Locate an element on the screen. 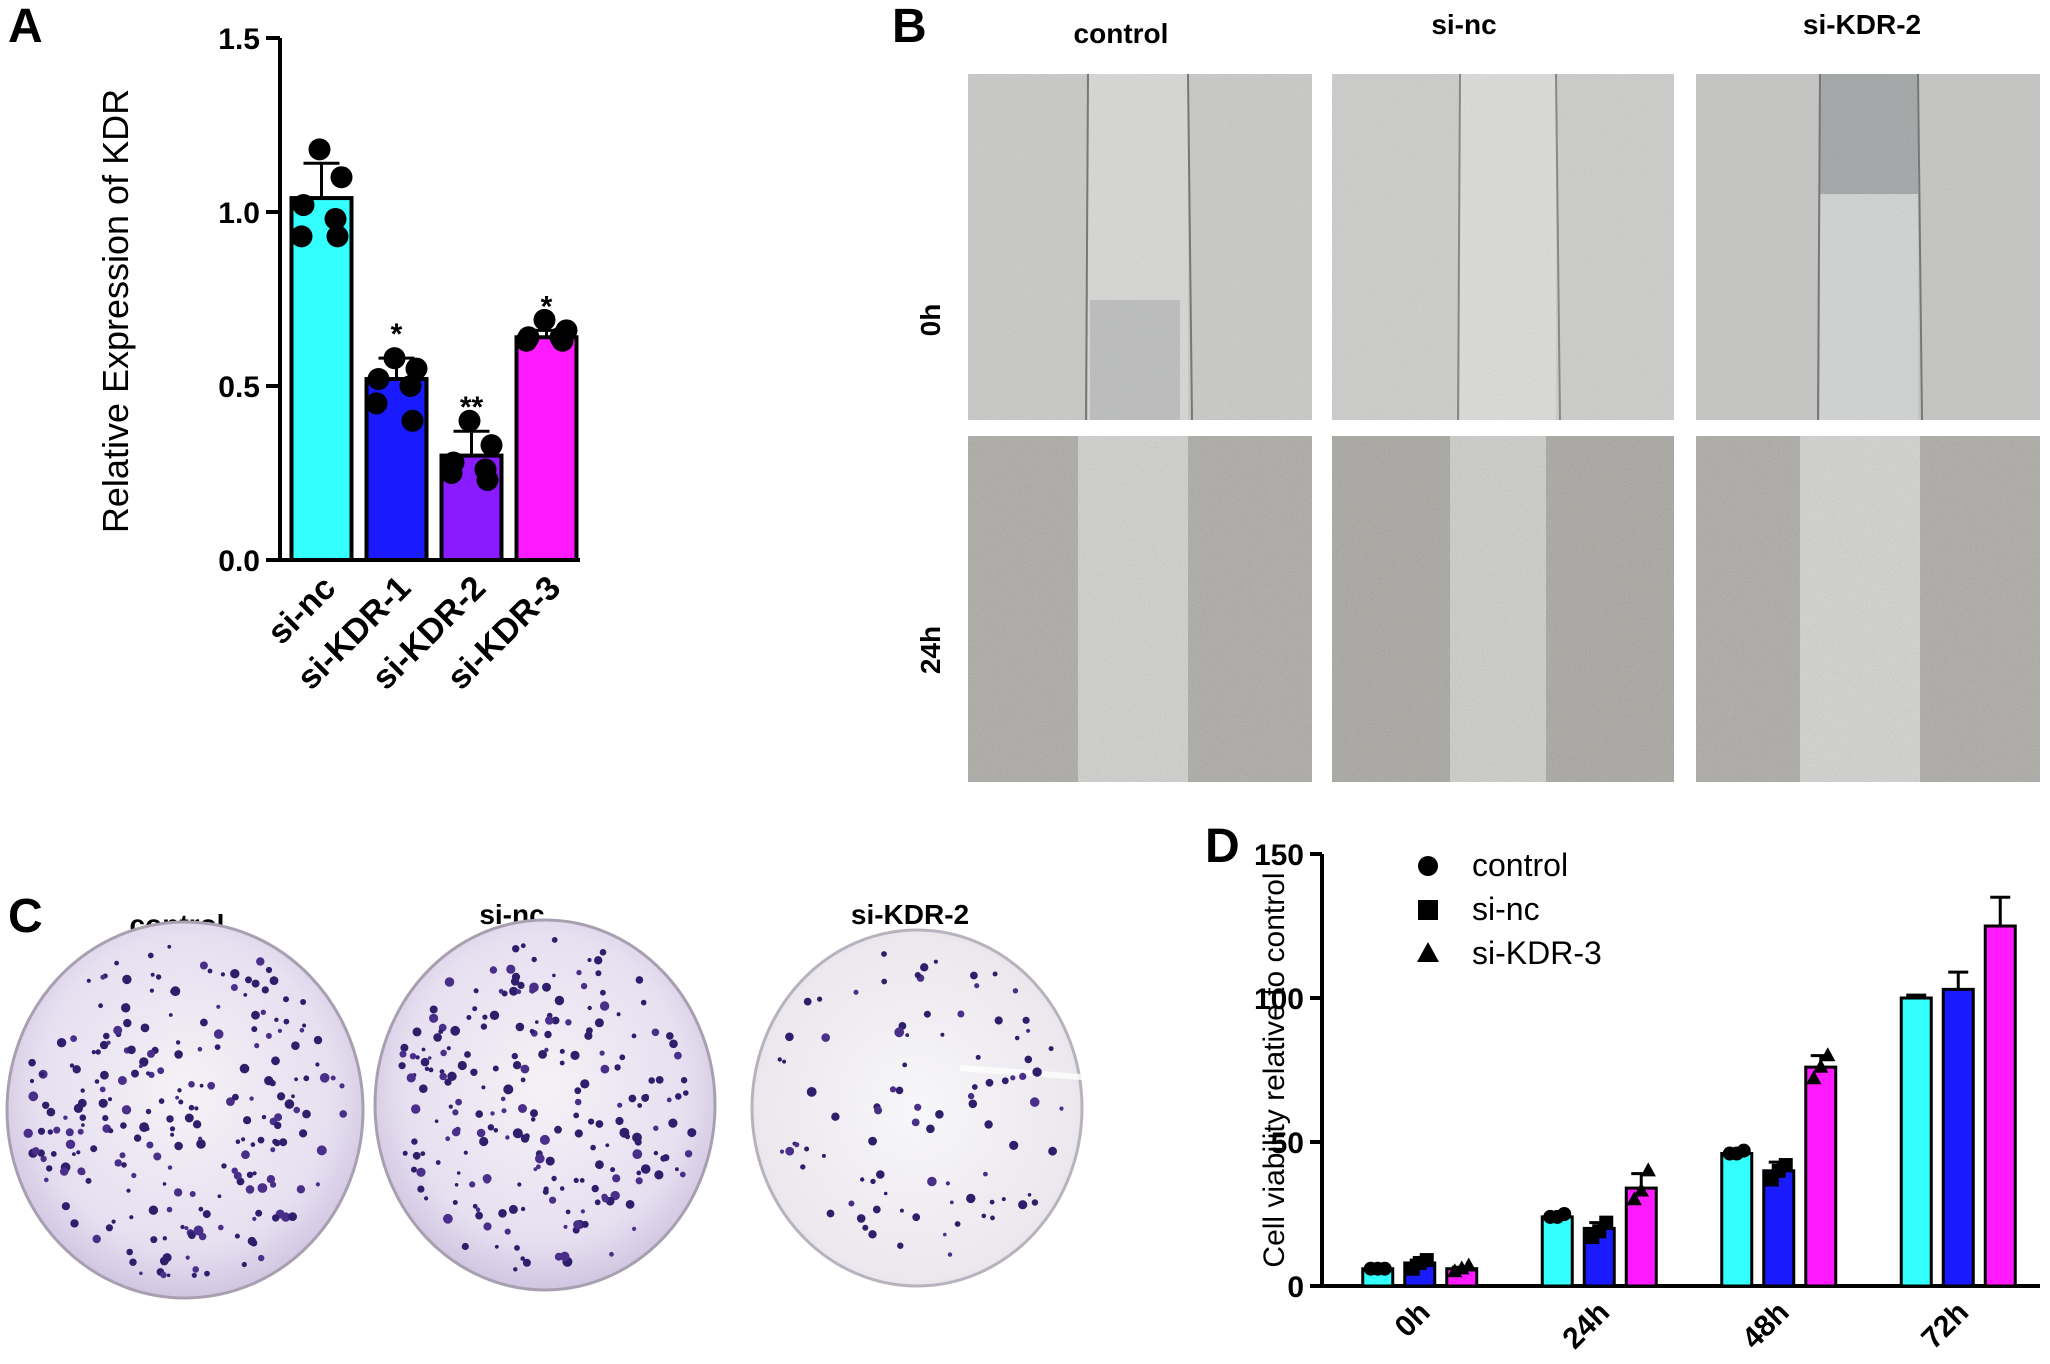 The width and height of the screenshot is (2050, 1364). chart-a-y-tick-label: 0.0 is located at coordinates (239, 561).